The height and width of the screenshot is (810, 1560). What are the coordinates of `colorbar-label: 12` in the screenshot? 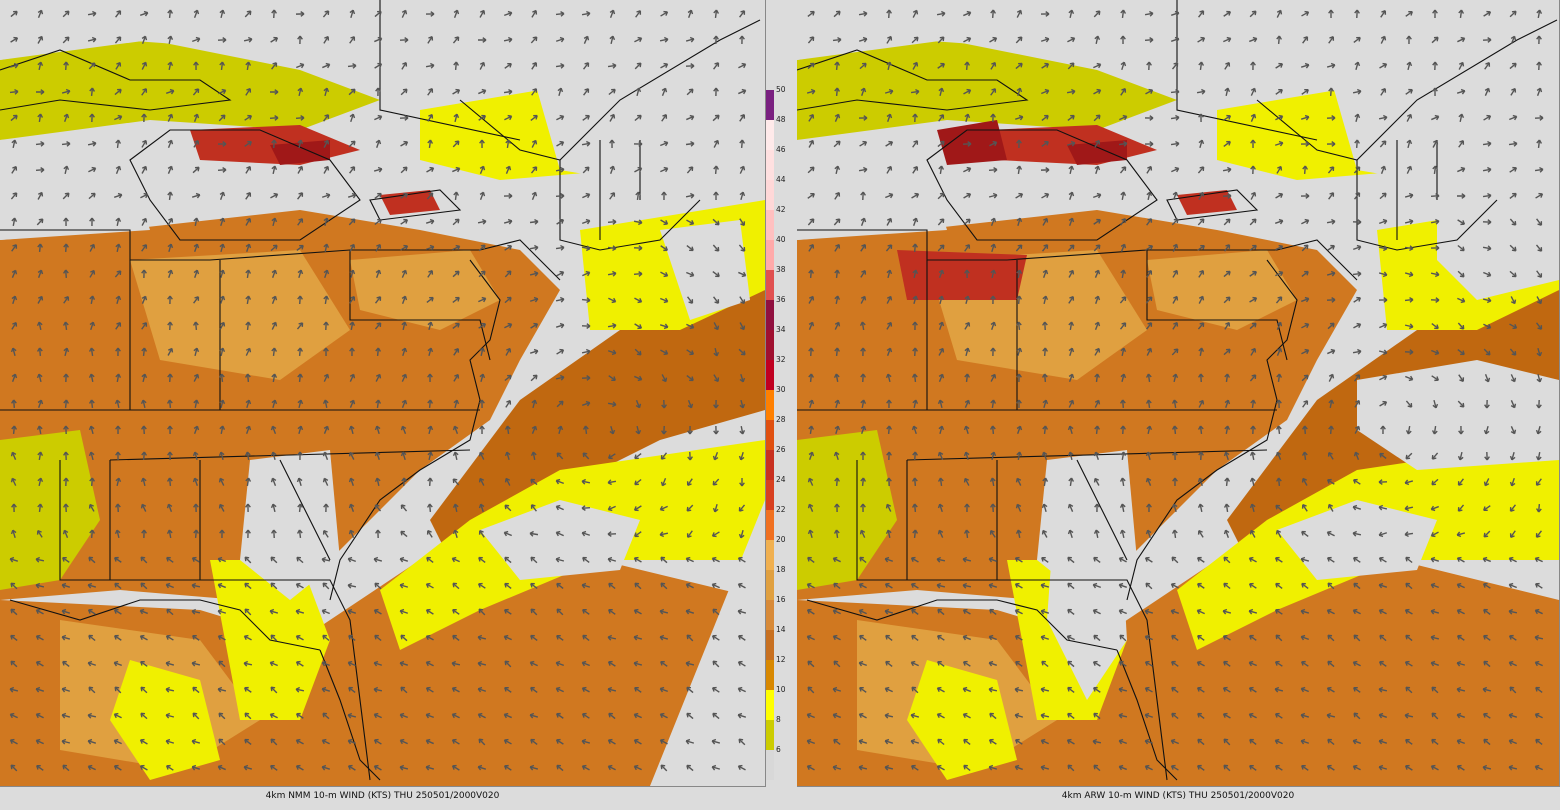 It's located at (781, 659).